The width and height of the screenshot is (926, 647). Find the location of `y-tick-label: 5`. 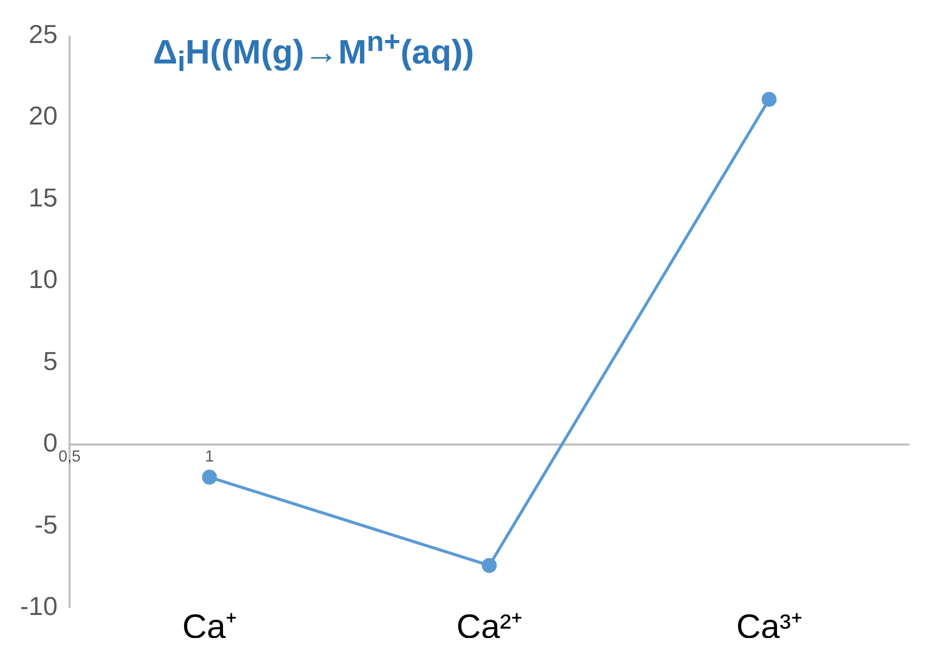

y-tick-label: 5 is located at coordinates (50, 361).